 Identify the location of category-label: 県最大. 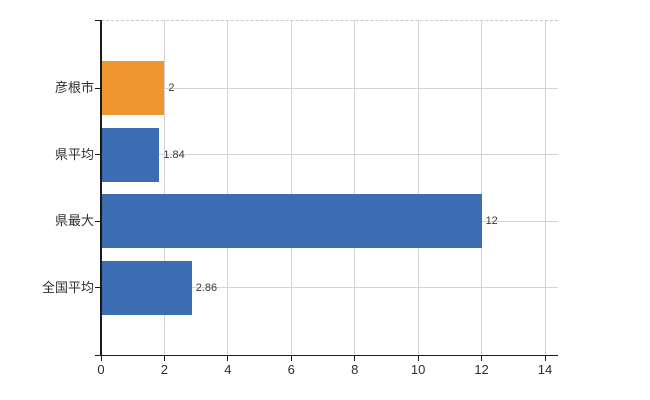
(74, 220).